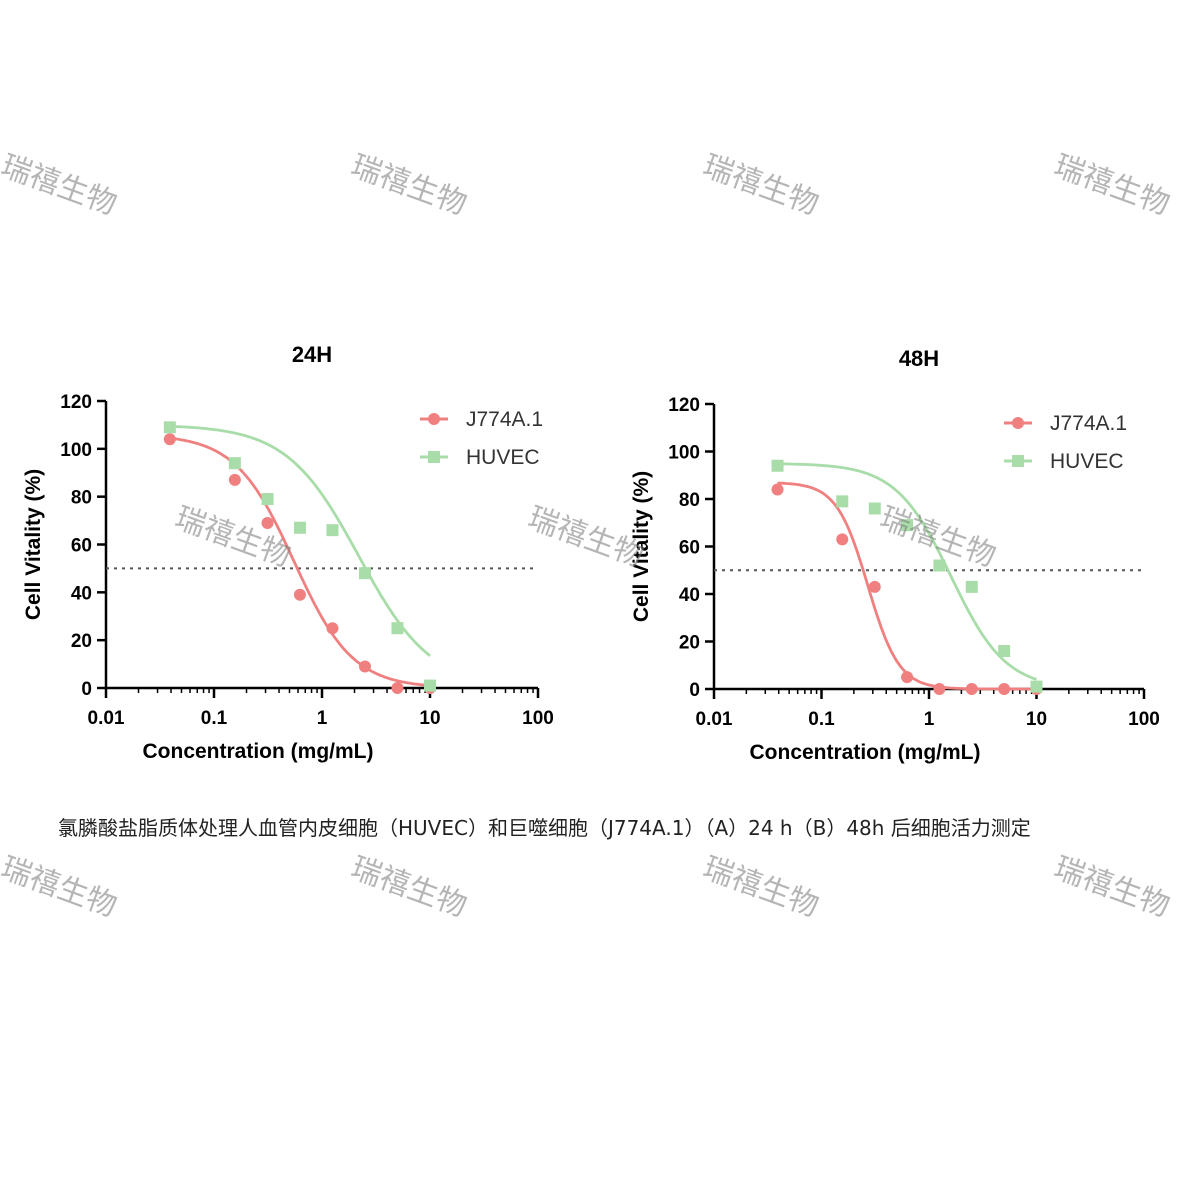 The image size is (1179, 1179). What do you see at coordinates (312, 354) in the screenshot?
I see `chart-title: 24H` at bounding box center [312, 354].